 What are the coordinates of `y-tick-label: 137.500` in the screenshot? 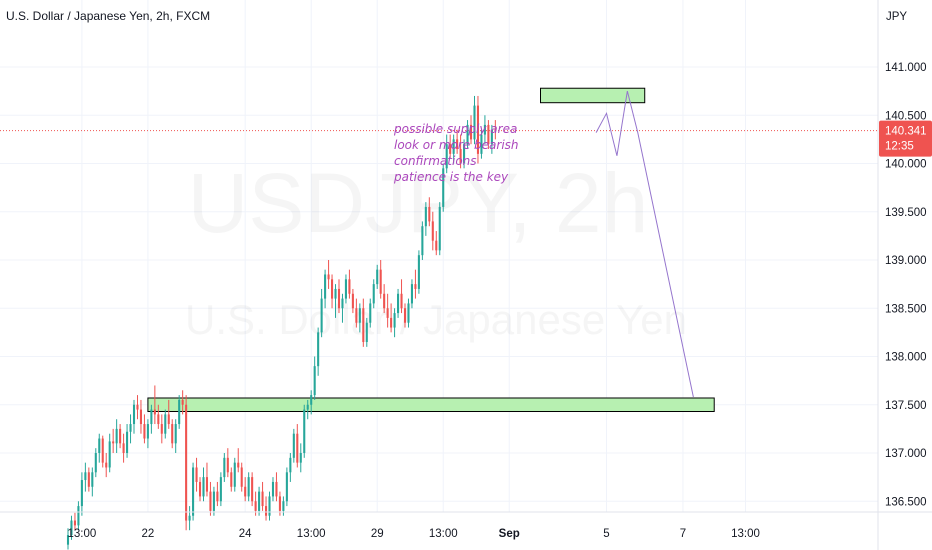 It's located at (906, 406).